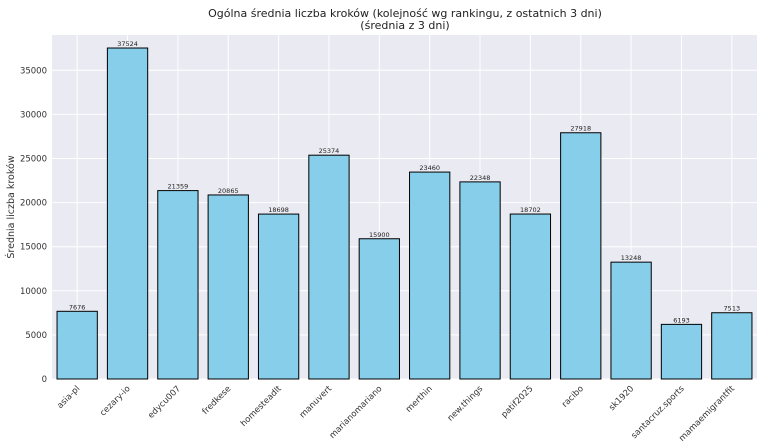 Image resolution: width=768 pixels, height=448 pixels. What do you see at coordinates (466, 404) in the screenshot?
I see `x-tick-label: new.things` at bounding box center [466, 404].